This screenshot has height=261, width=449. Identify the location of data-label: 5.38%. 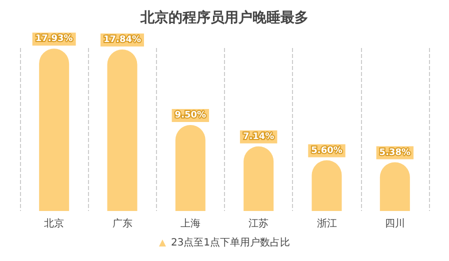
(395, 153).